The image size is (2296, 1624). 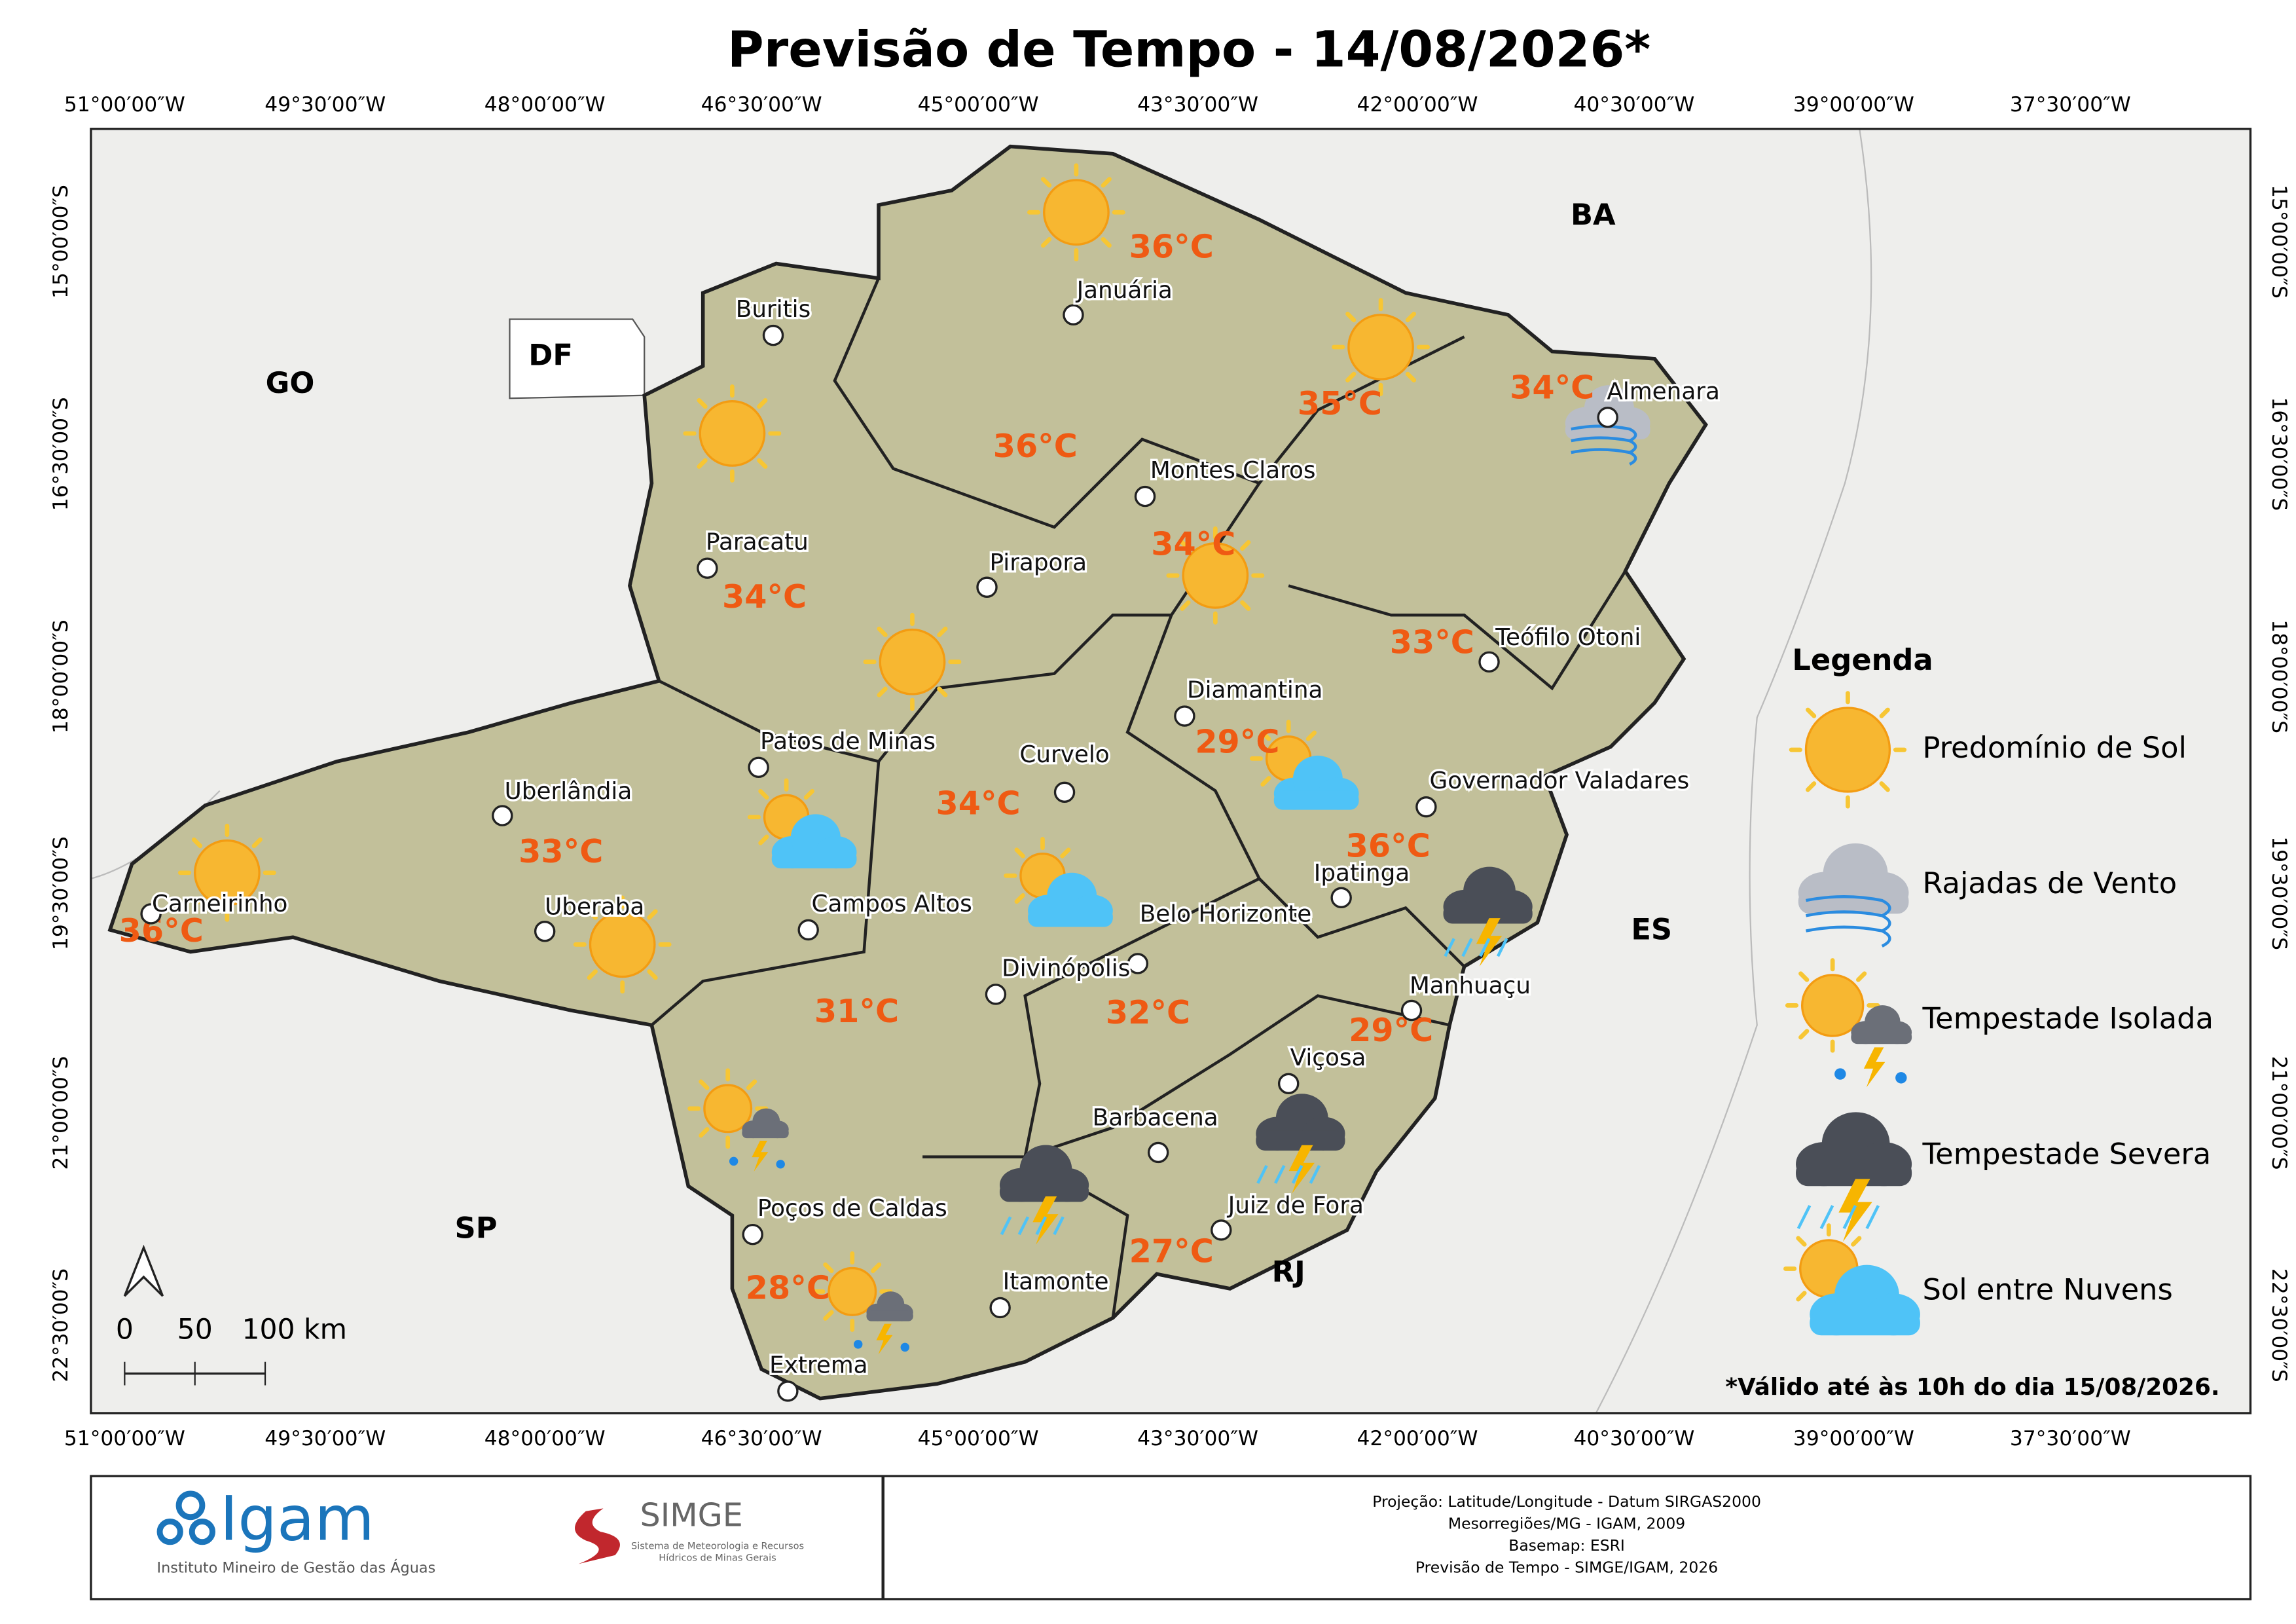 I want to click on city-label: Carneirinho, so click(x=219, y=904).